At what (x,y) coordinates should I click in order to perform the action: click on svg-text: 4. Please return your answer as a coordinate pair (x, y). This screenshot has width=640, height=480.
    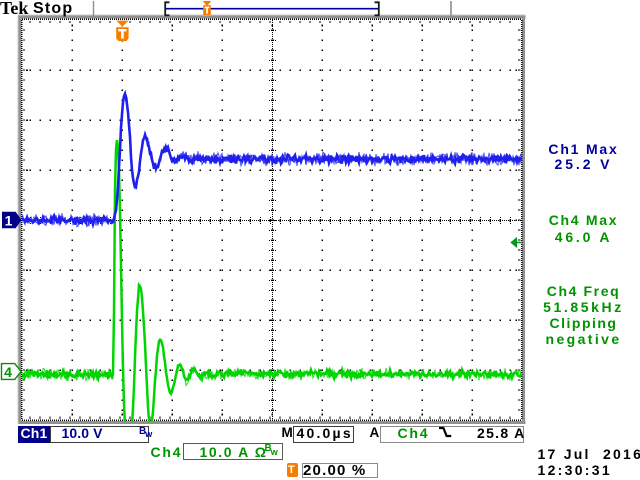
    Looking at the image, I should click on (8, 372).